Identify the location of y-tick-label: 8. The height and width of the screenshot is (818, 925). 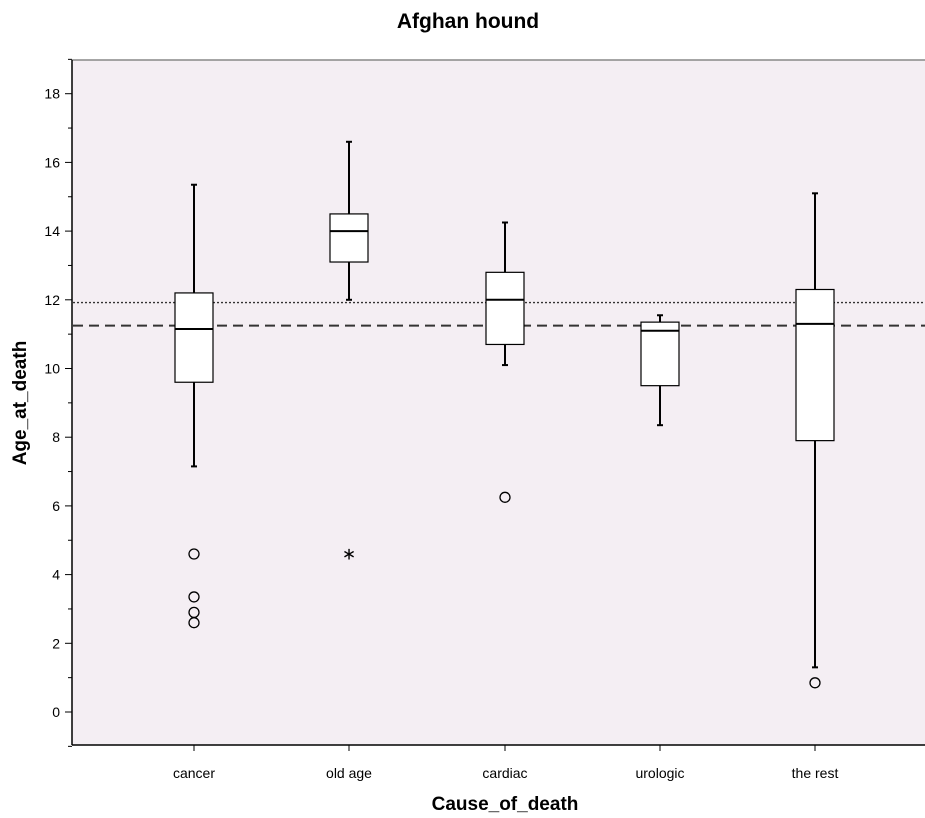
(56, 437).